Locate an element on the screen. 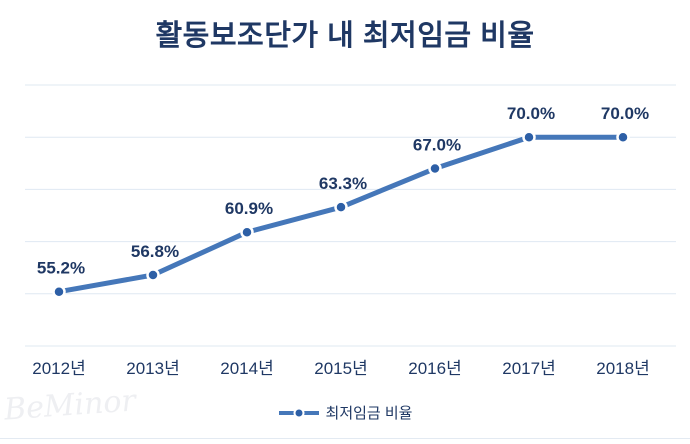 This screenshot has width=690, height=444. chart-title: 활동보조단가 내 최저임금 비율 is located at coordinates (345, 36).